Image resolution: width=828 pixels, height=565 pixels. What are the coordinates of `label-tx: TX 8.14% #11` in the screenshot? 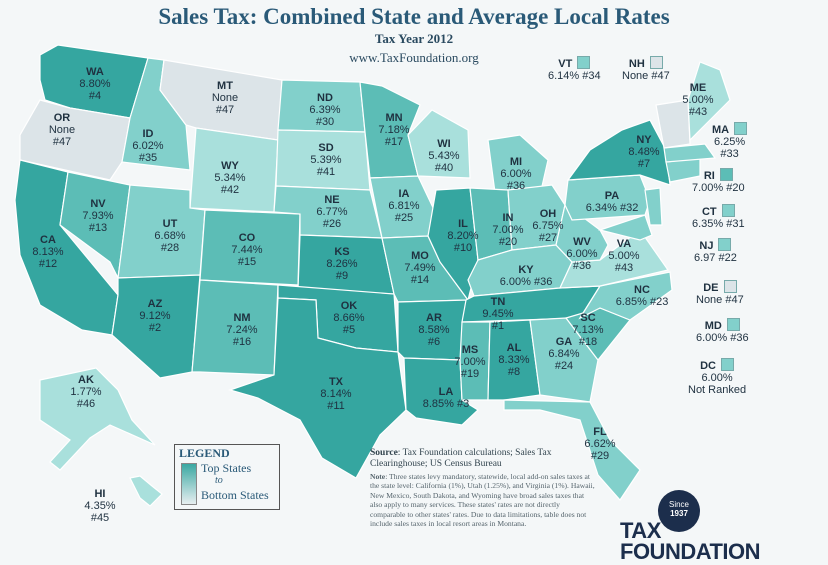 It's located at (336, 394).